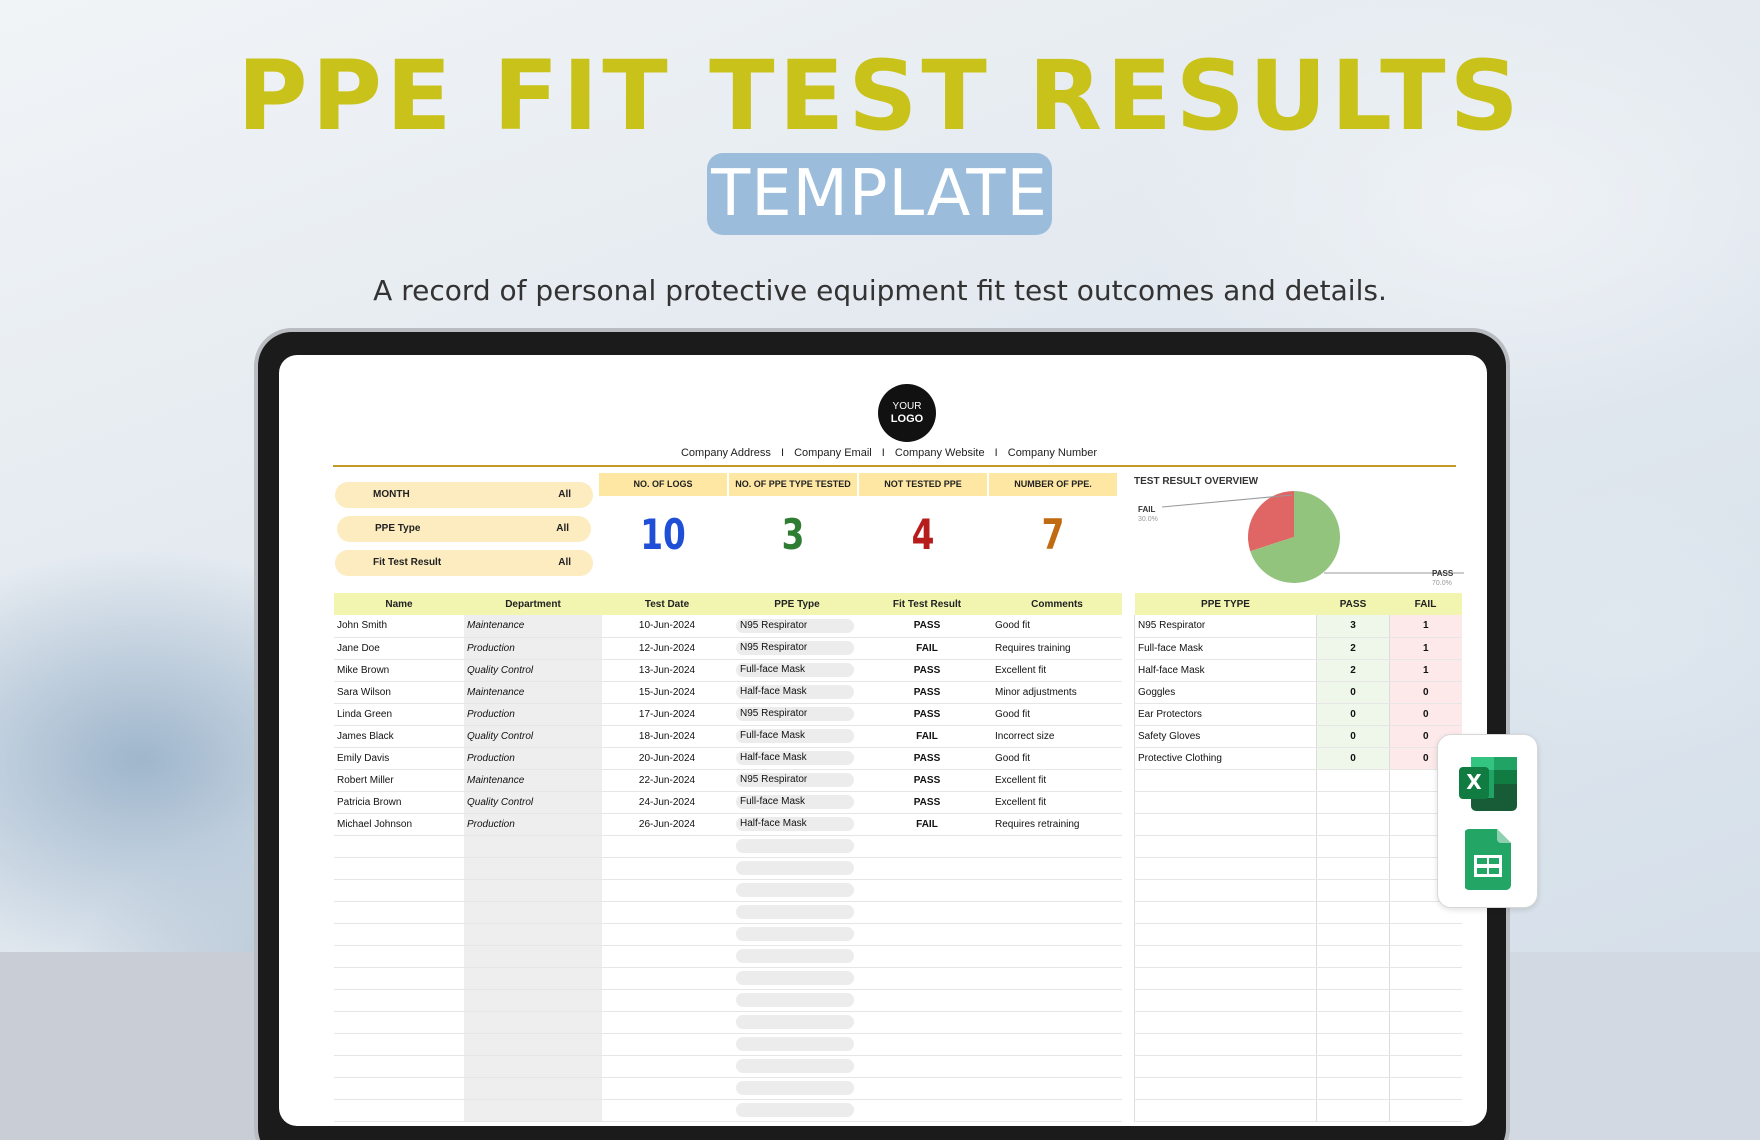 This screenshot has width=1760, height=1140. Describe the element at coordinates (399, 692) in the screenshot. I see `employee-name-cell: Sara Wilson` at that location.